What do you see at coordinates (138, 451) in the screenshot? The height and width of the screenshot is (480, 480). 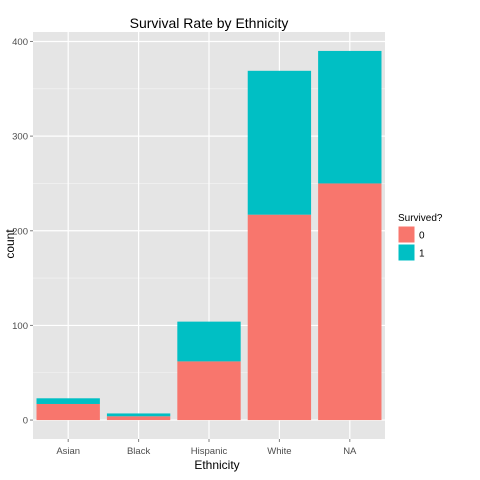 I see `x-tick-label: Black` at bounding box center [138, 451].